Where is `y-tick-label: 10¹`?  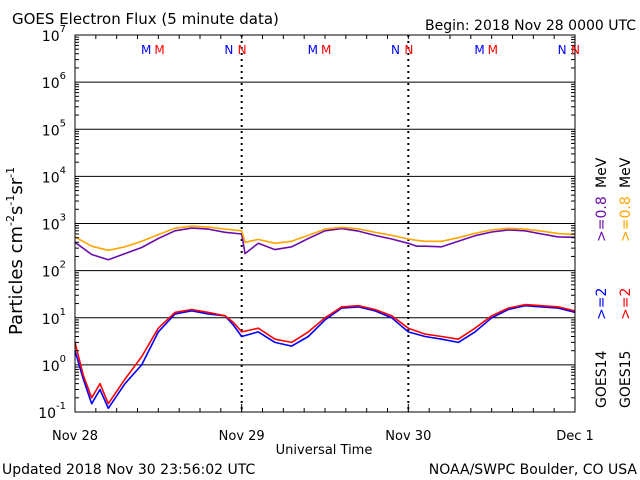
y-tick-label: 10¹ is located at coordinates (54, 317).